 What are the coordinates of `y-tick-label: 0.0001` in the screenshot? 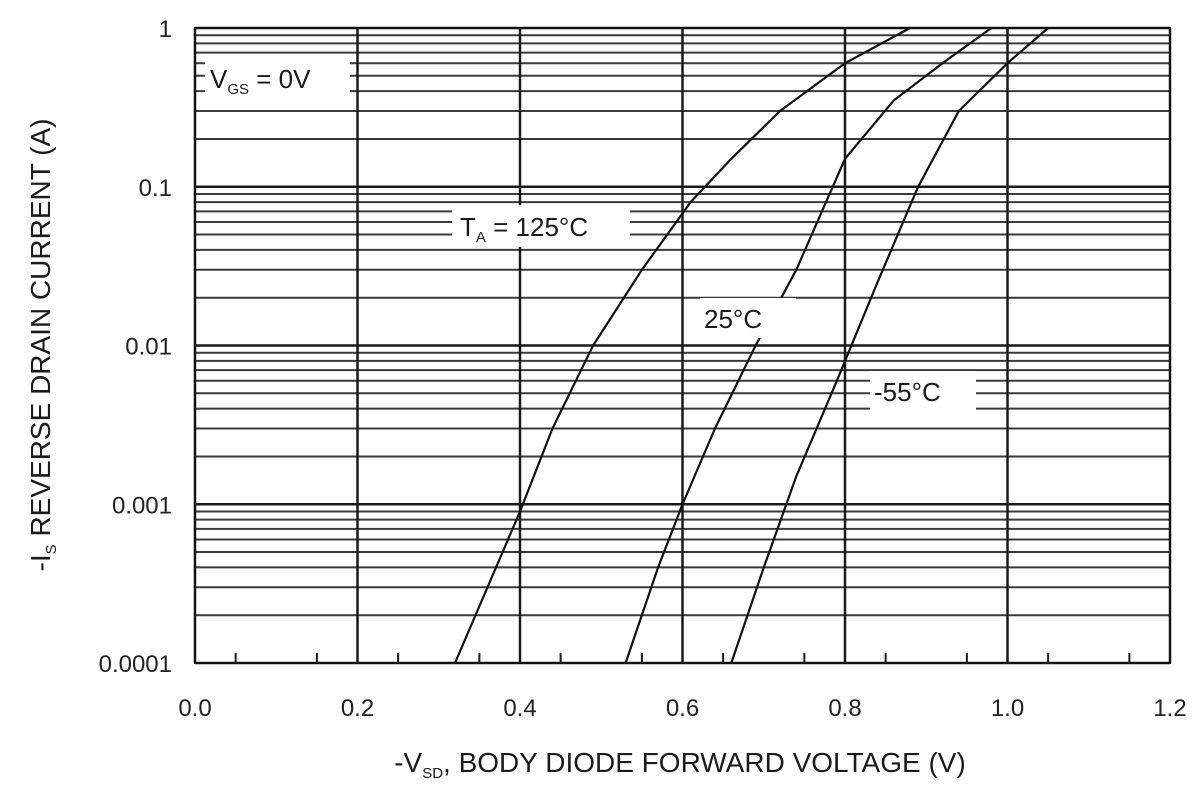 It's located at (135, 664).